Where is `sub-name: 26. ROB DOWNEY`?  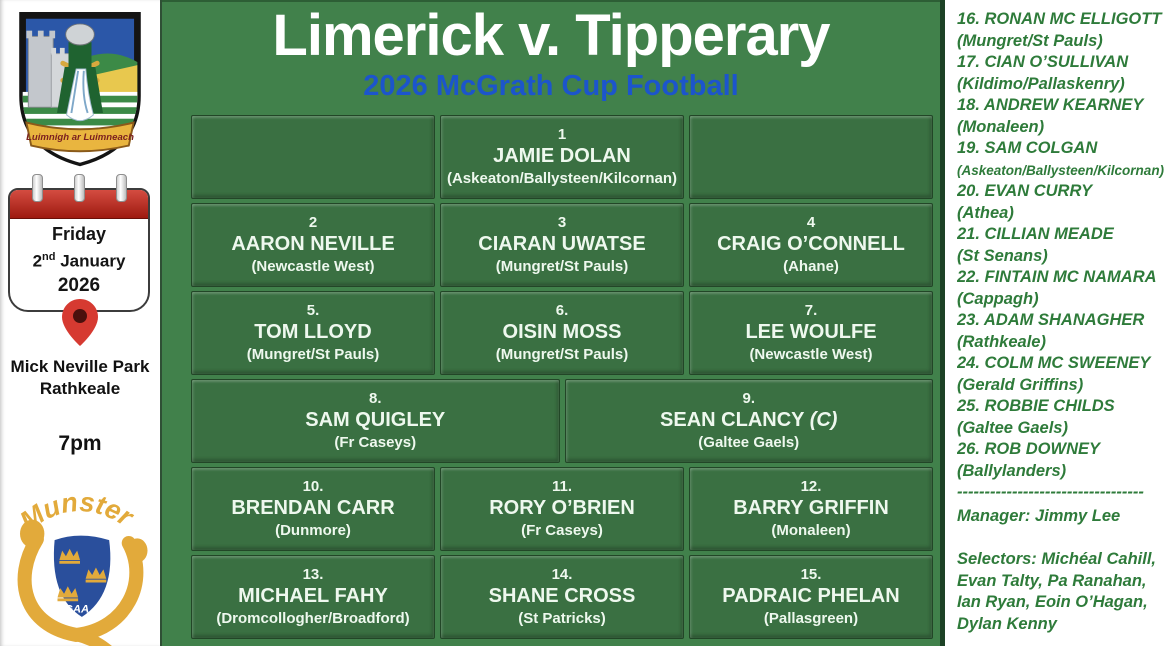 sub-name: 26. ROB DOWNEY is located at coordinates (1029, 449).